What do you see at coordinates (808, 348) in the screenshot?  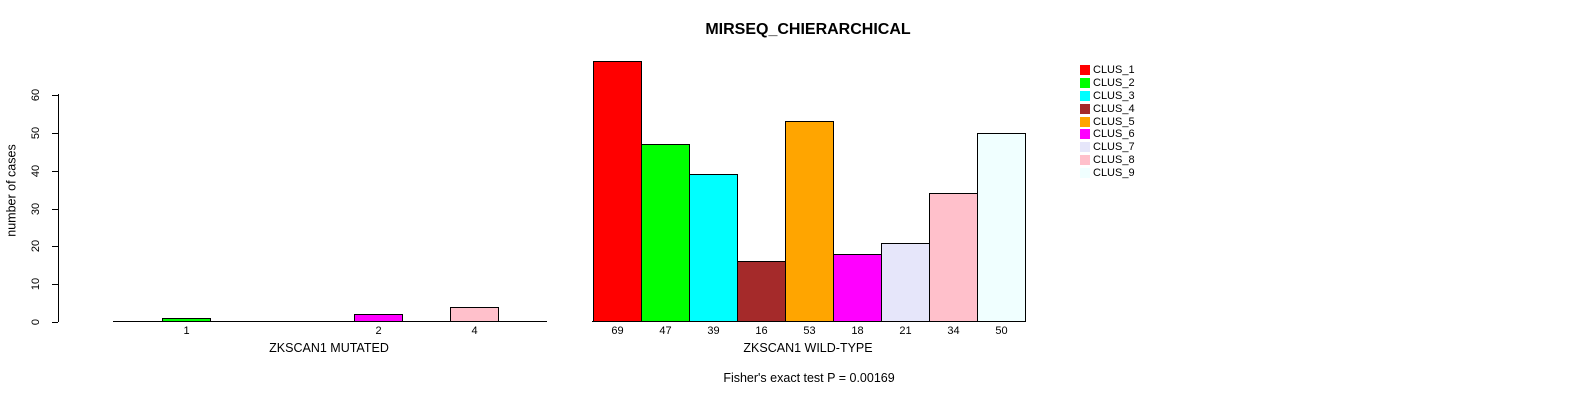 I see `x-axis-label-wildtype: ZKSCAN1 WILD-TYPE` at bounding box center [808, 348].